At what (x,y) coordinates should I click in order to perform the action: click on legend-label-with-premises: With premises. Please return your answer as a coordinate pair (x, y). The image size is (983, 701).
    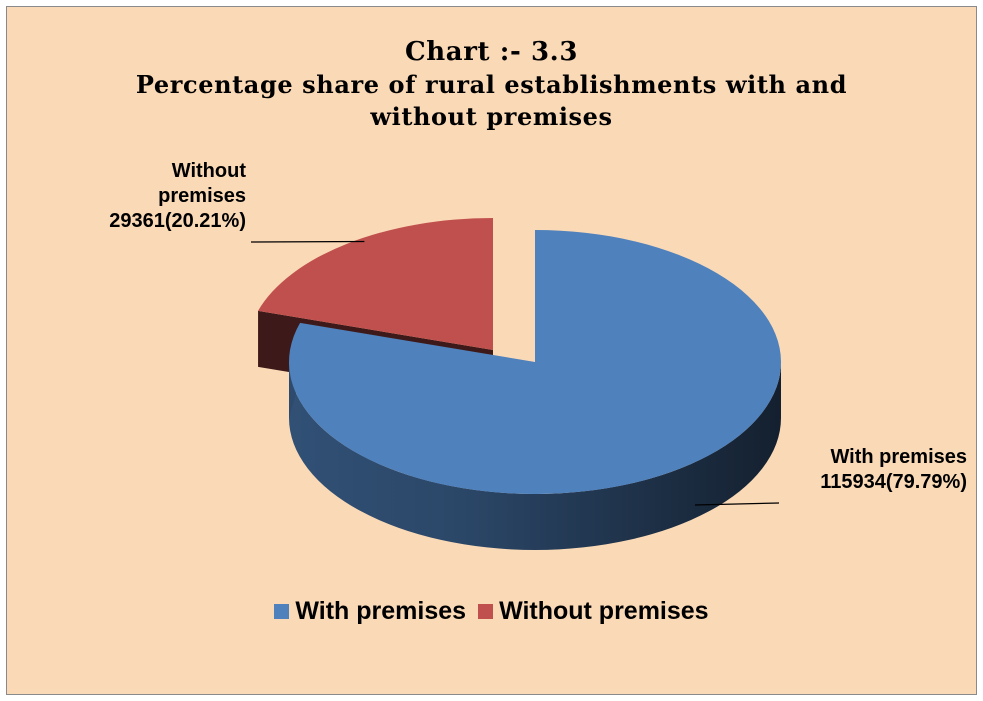
    Looking at the image, I should click on (381, 611).